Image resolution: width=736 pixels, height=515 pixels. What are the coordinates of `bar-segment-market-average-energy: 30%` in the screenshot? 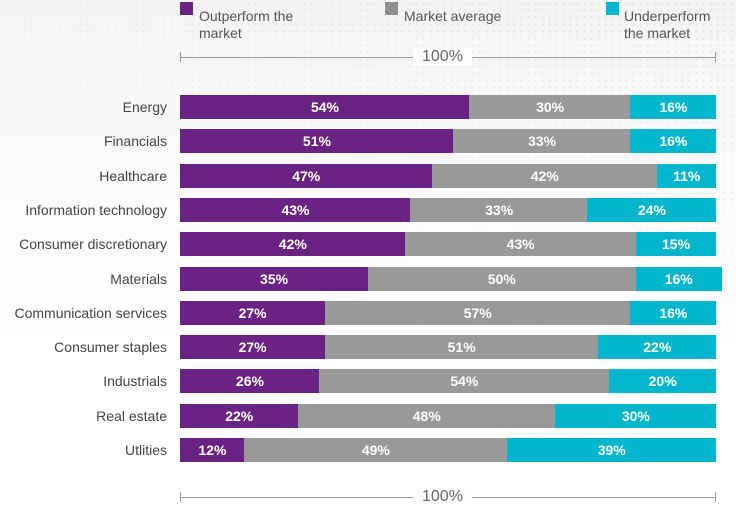 It's located at (550, 107).